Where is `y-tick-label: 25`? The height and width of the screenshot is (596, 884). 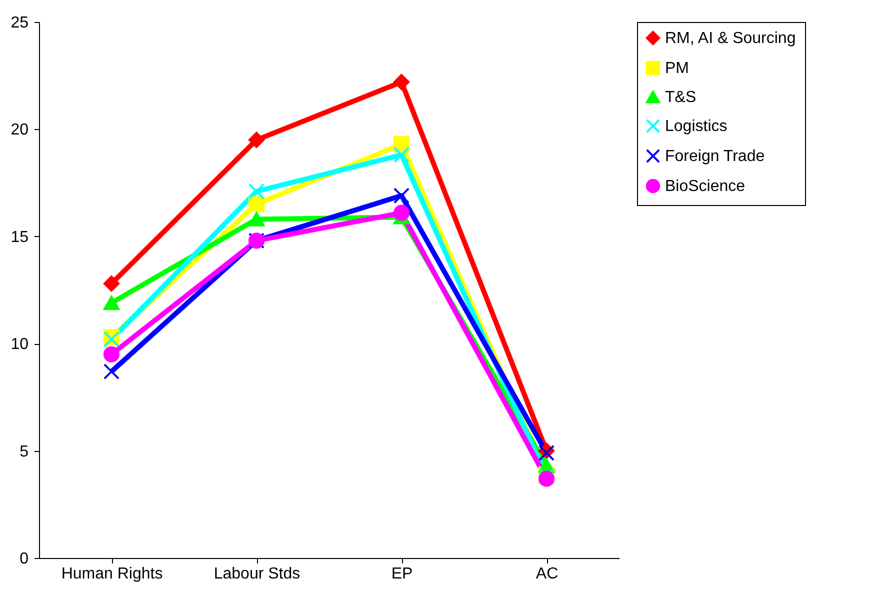 y-tick-label: 25 is located at coordinates (19, 23).